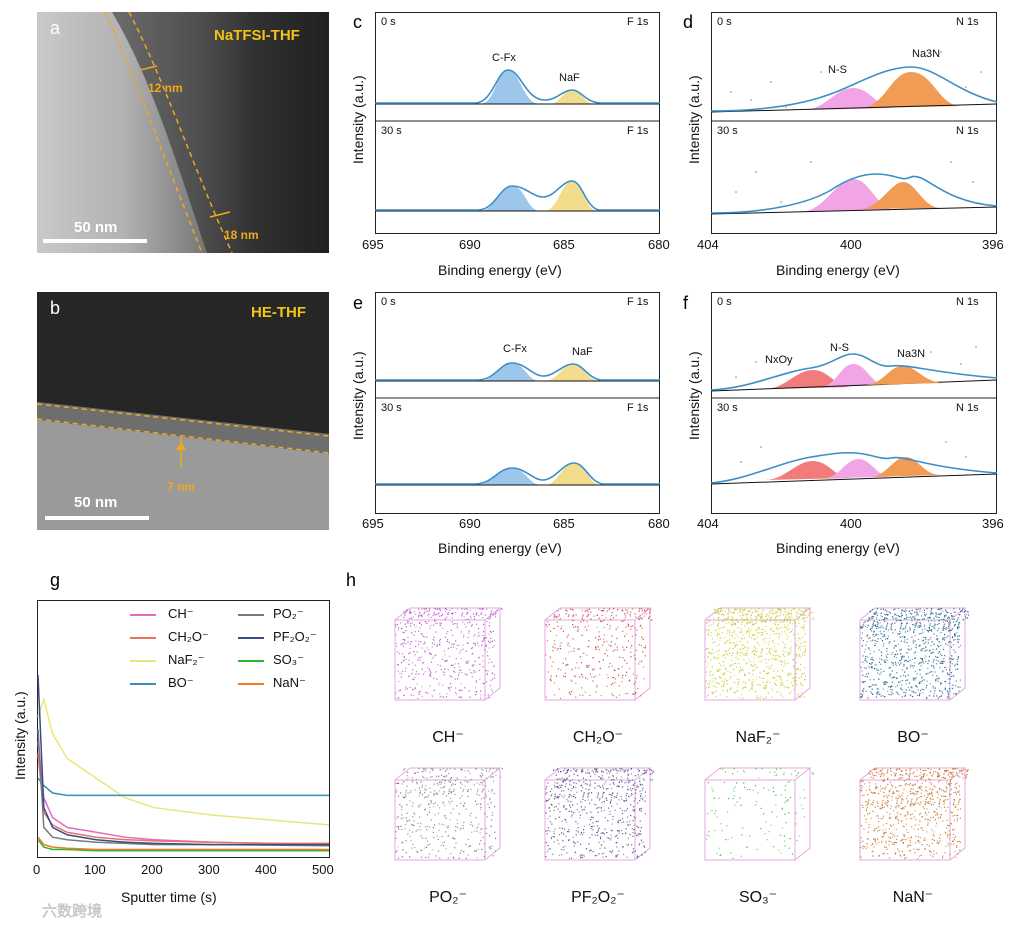  What do you see at coordinates (564, 244) in the screenshot?
I see `c-tick-2: 685` at bounding box center [564, 244].